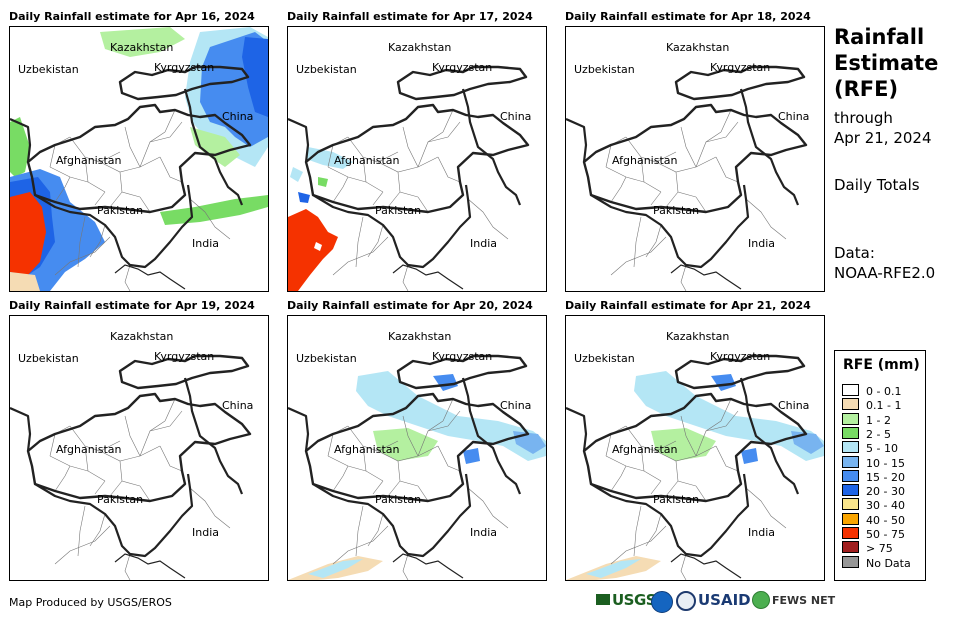 This screenshot has width=970, height=619. I want to click on title-line: (RFE), so click(866, 89).